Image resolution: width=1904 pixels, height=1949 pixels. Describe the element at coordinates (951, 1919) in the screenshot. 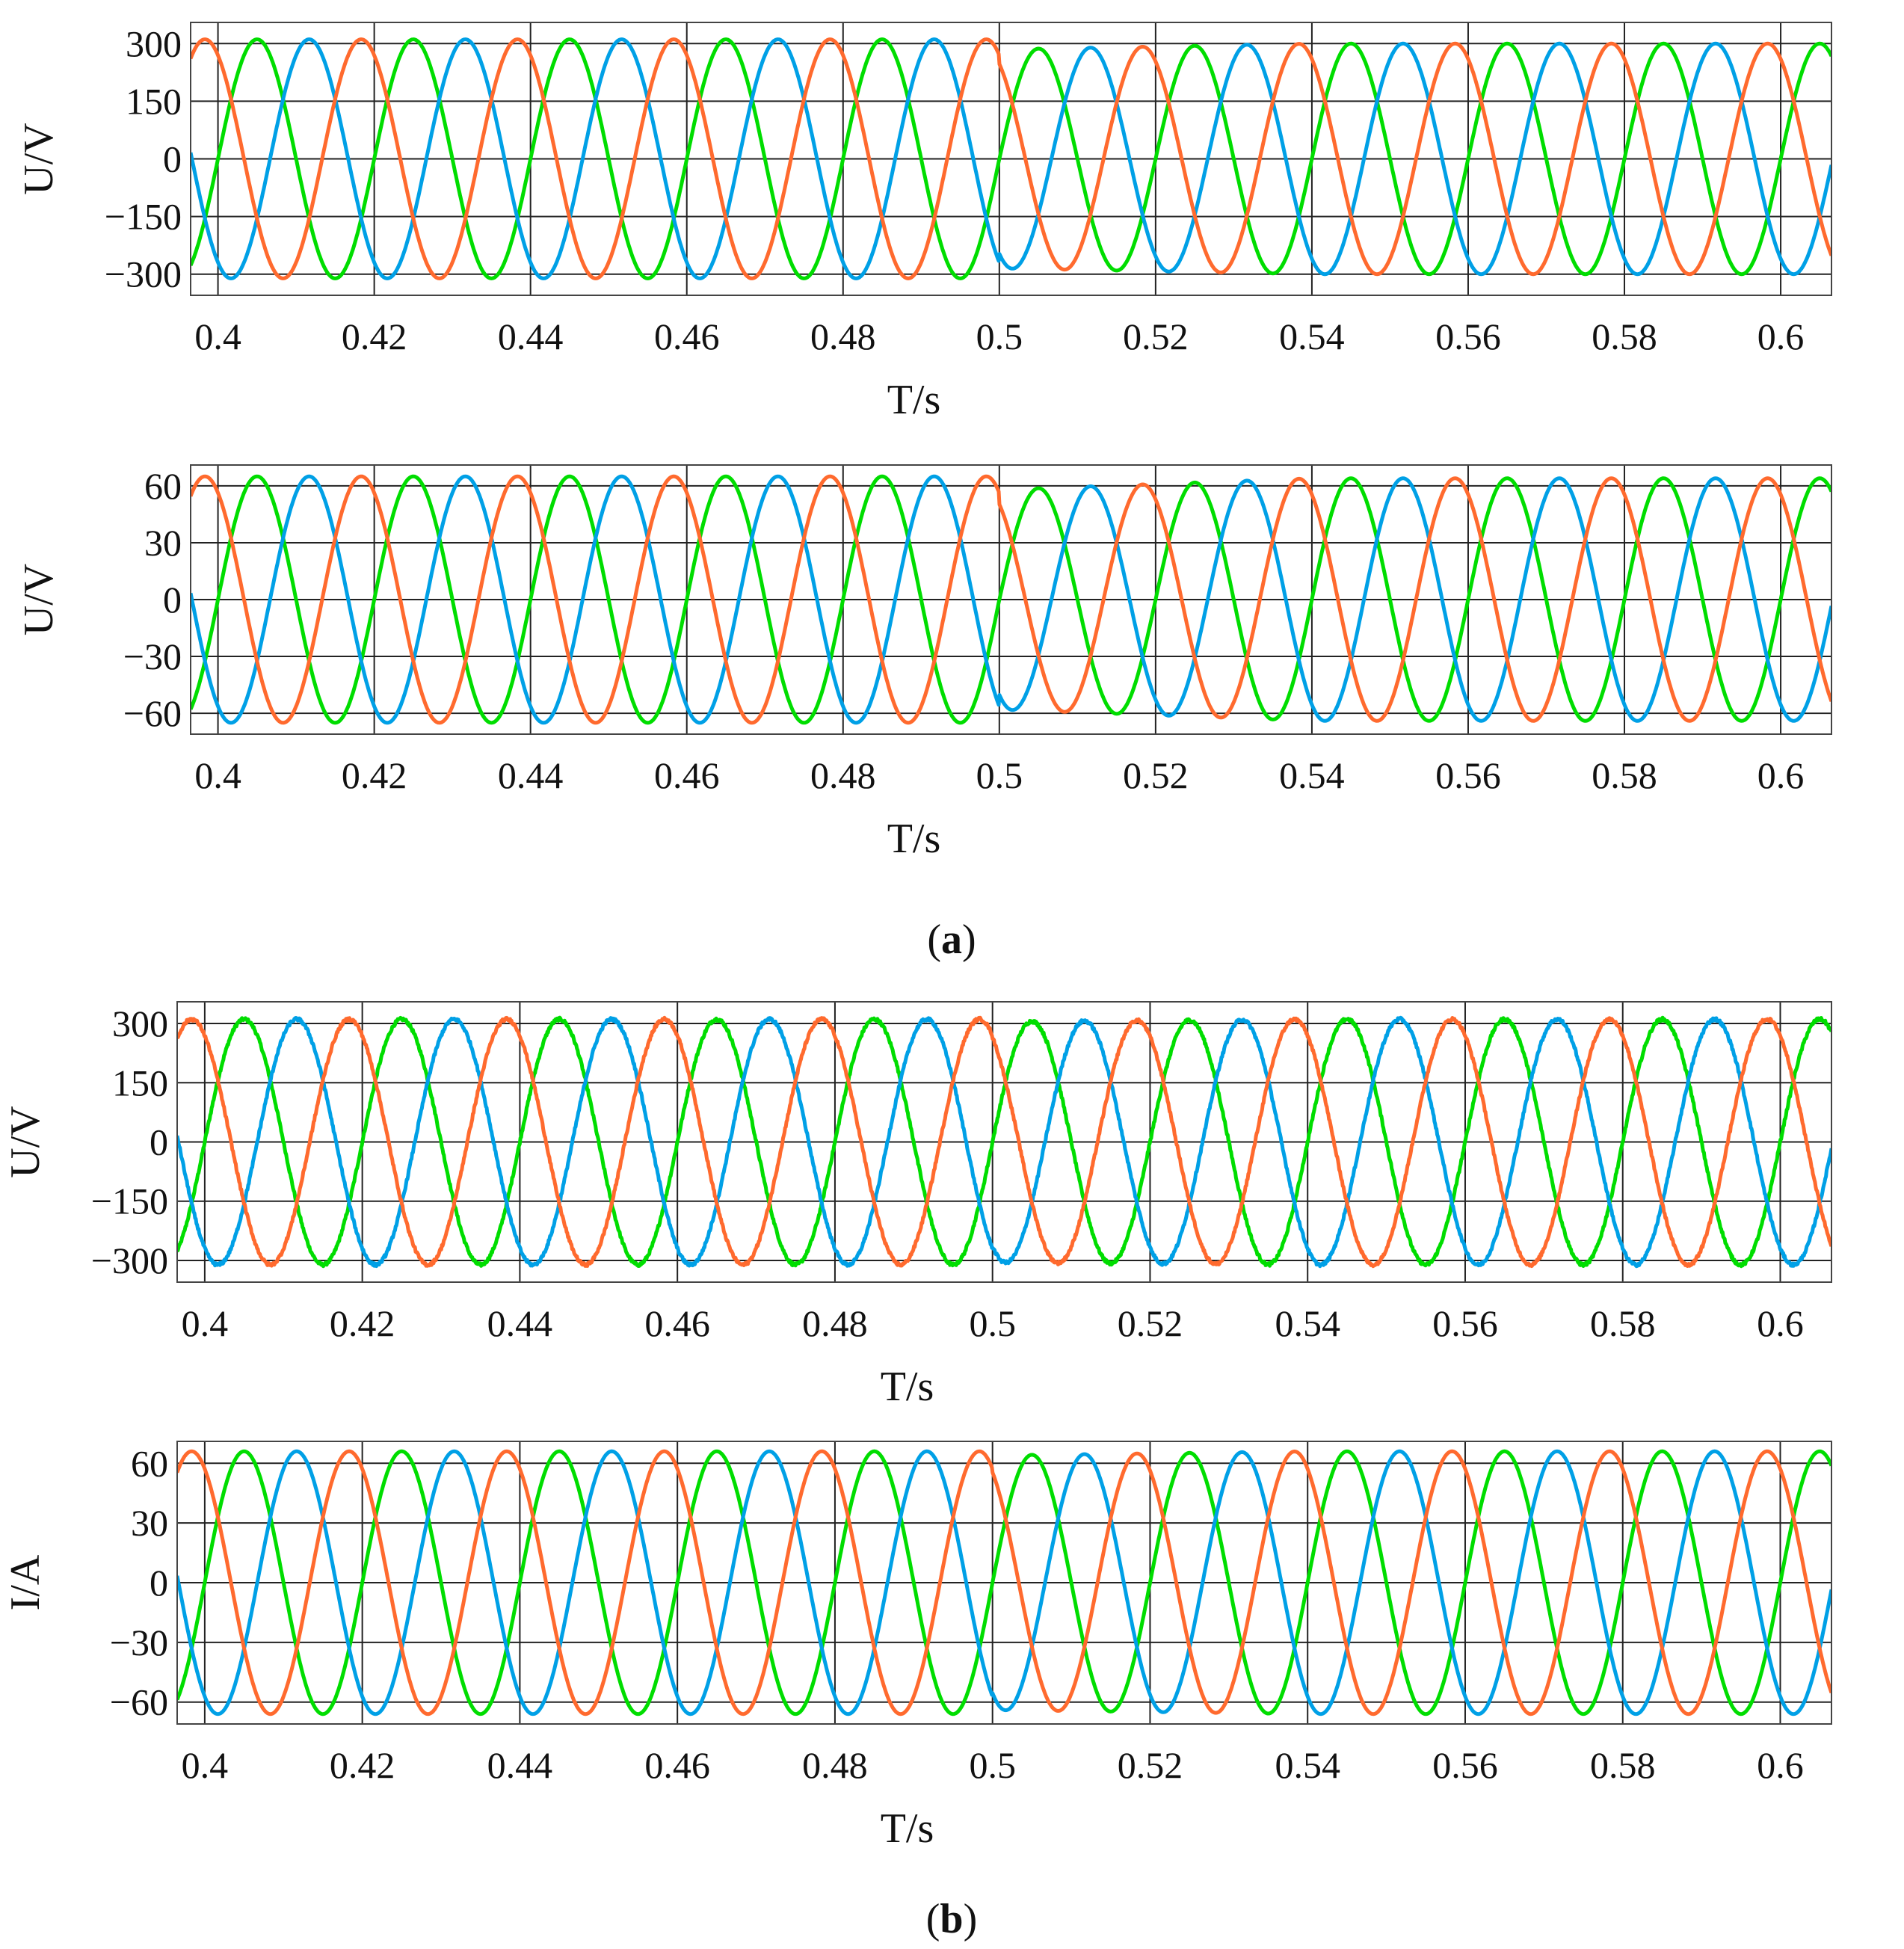

I see `label-b: (b)` at that location.